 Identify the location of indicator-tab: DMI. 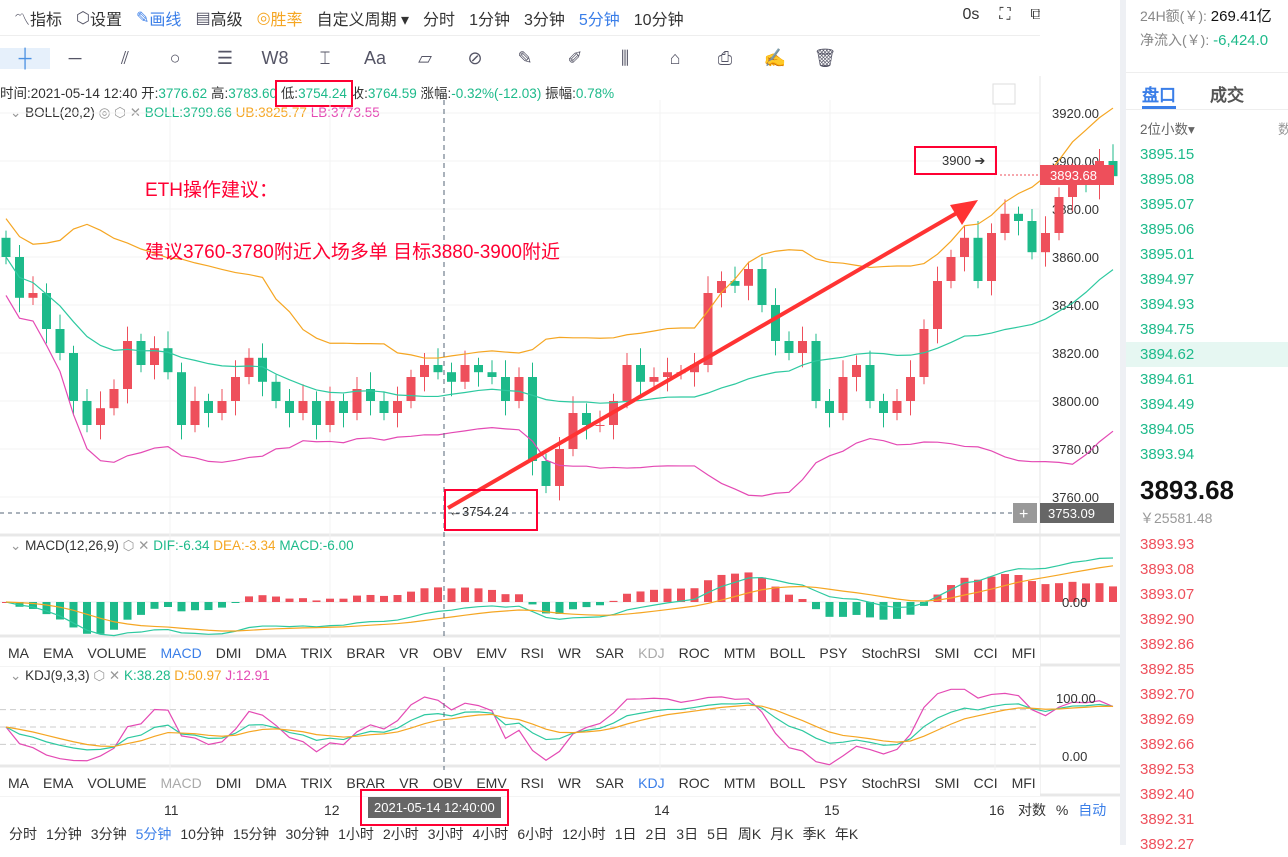
(228, 653).